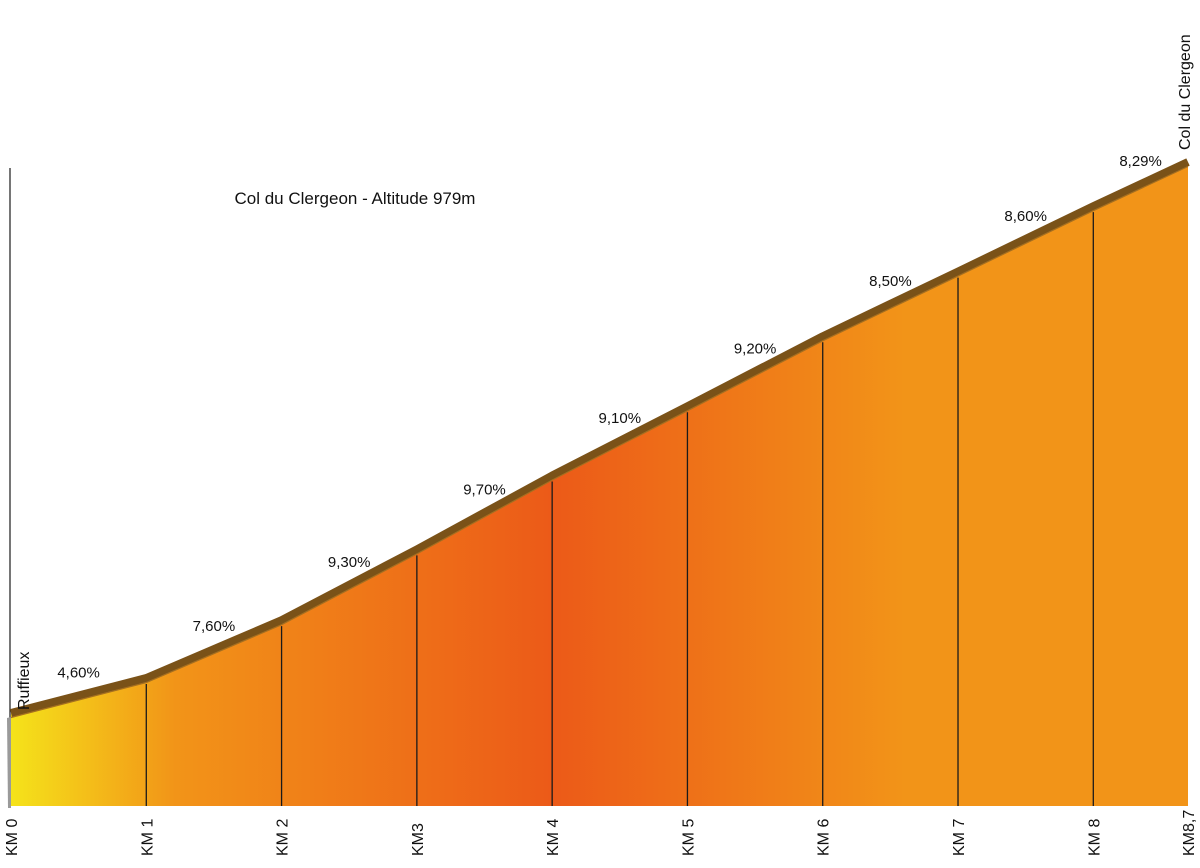 This screenshot has height=868, width=1200. I want to click on end-place-label: Col du Clergeon, so click(1185, 92).